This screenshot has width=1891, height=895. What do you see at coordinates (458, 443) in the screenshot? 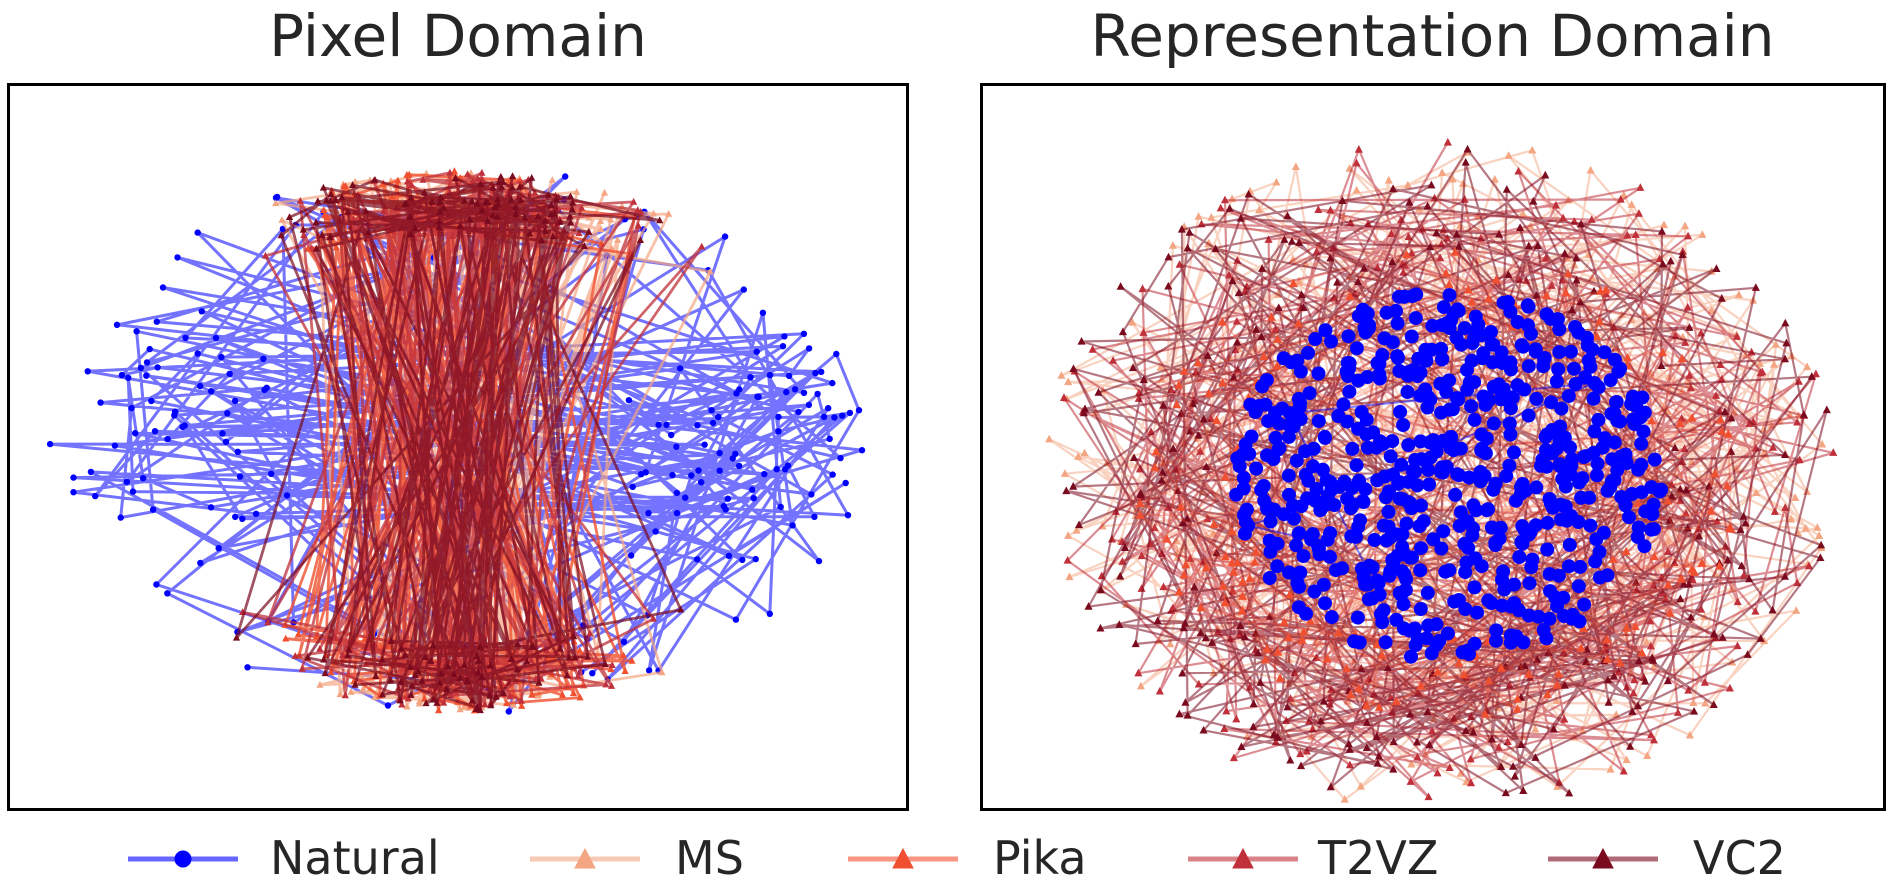
I see `series-vc2` at bounding box center [458, 443].